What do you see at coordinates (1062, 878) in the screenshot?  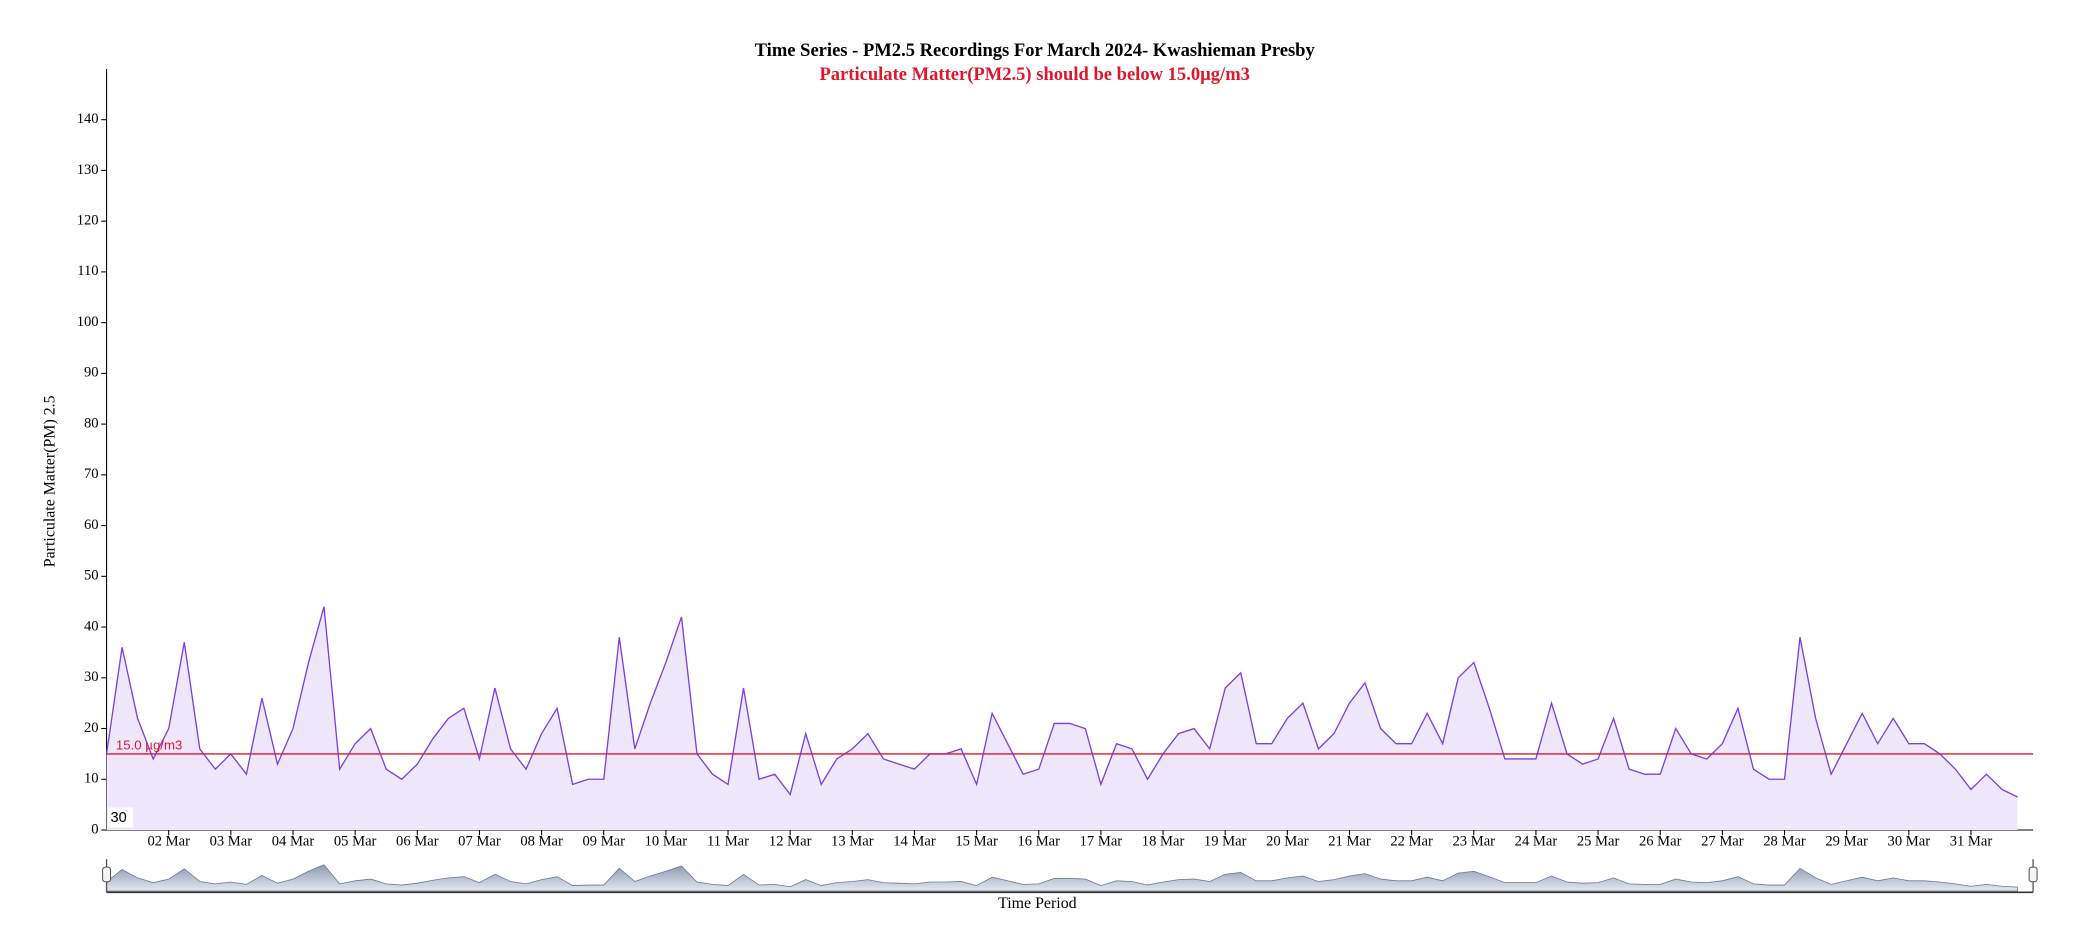 I see `navigator-area` at bounding box center [1062, 878].